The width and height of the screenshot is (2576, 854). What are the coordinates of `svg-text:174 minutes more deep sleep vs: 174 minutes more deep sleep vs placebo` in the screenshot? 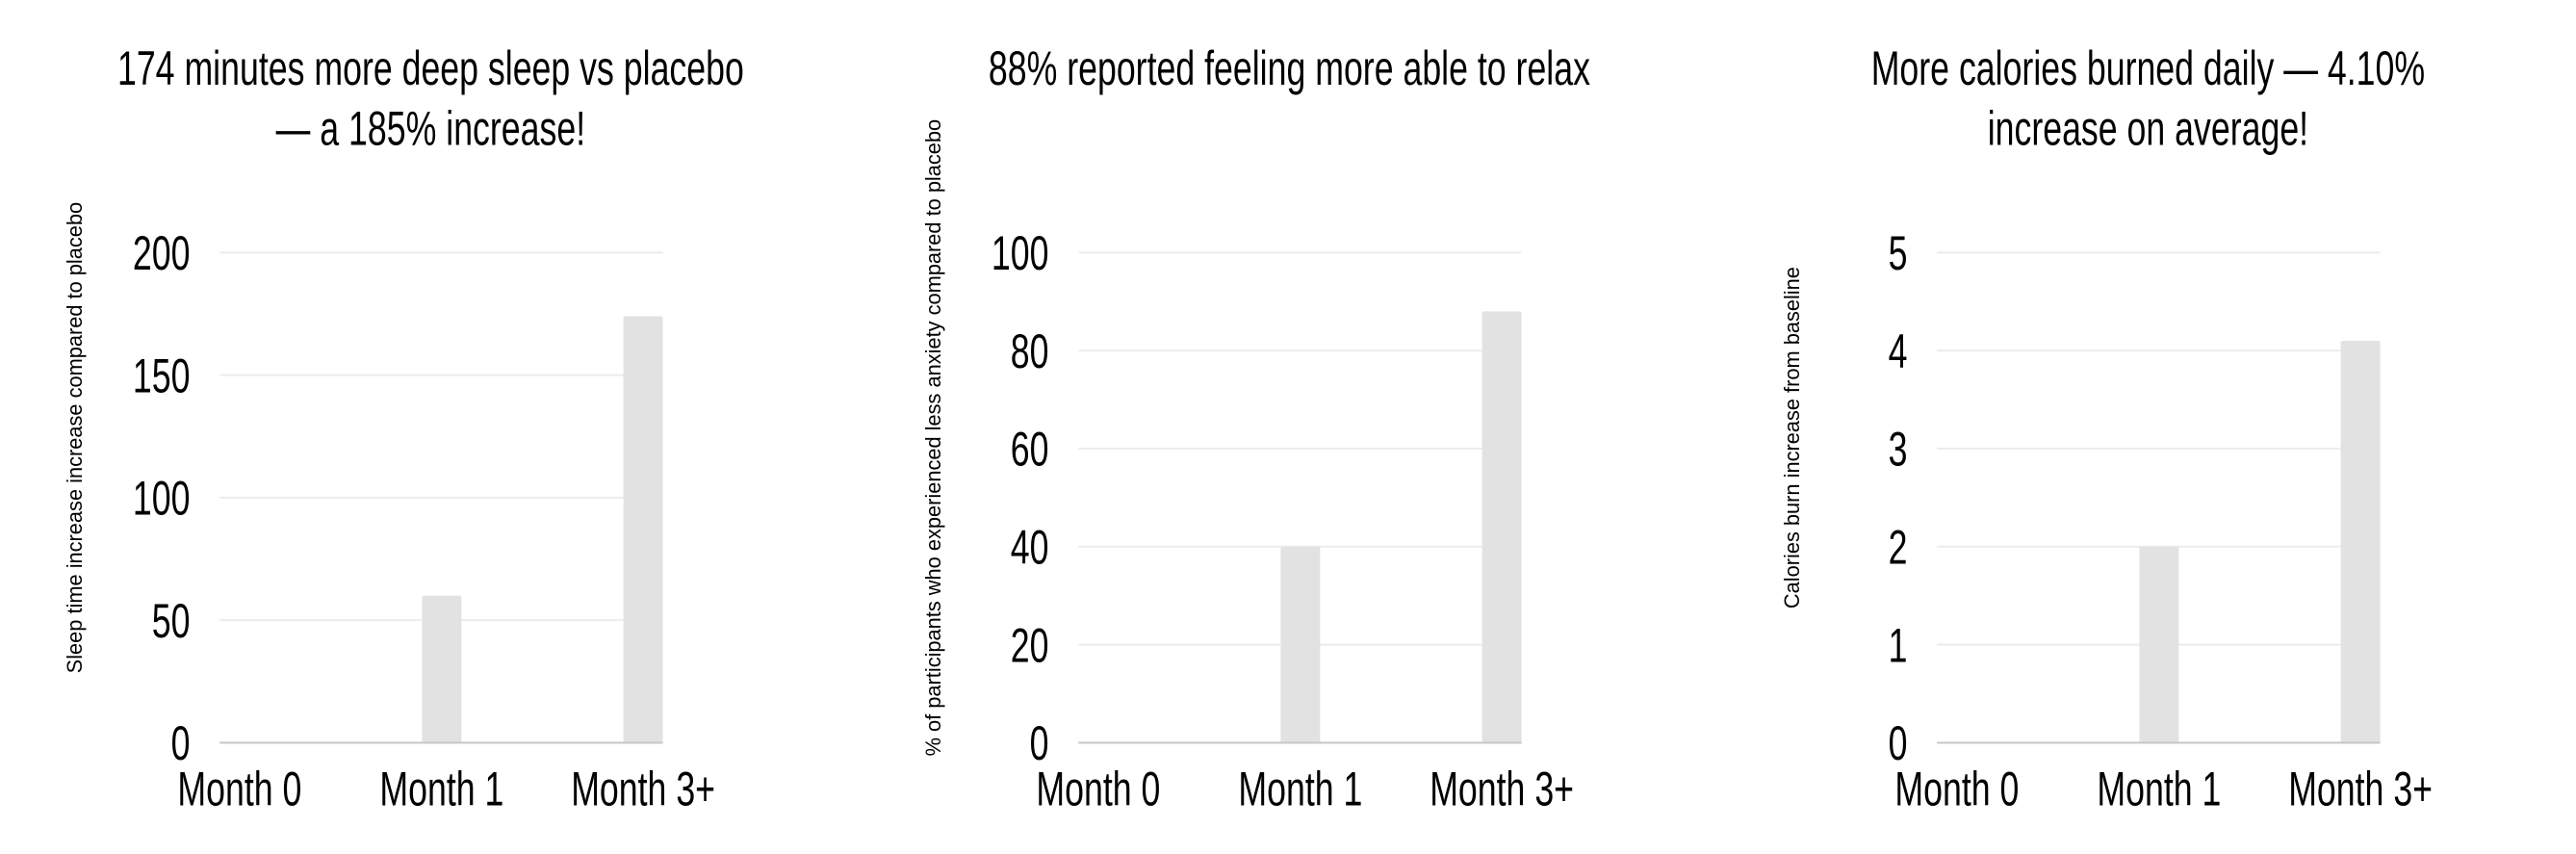 It's located at (430, 68).